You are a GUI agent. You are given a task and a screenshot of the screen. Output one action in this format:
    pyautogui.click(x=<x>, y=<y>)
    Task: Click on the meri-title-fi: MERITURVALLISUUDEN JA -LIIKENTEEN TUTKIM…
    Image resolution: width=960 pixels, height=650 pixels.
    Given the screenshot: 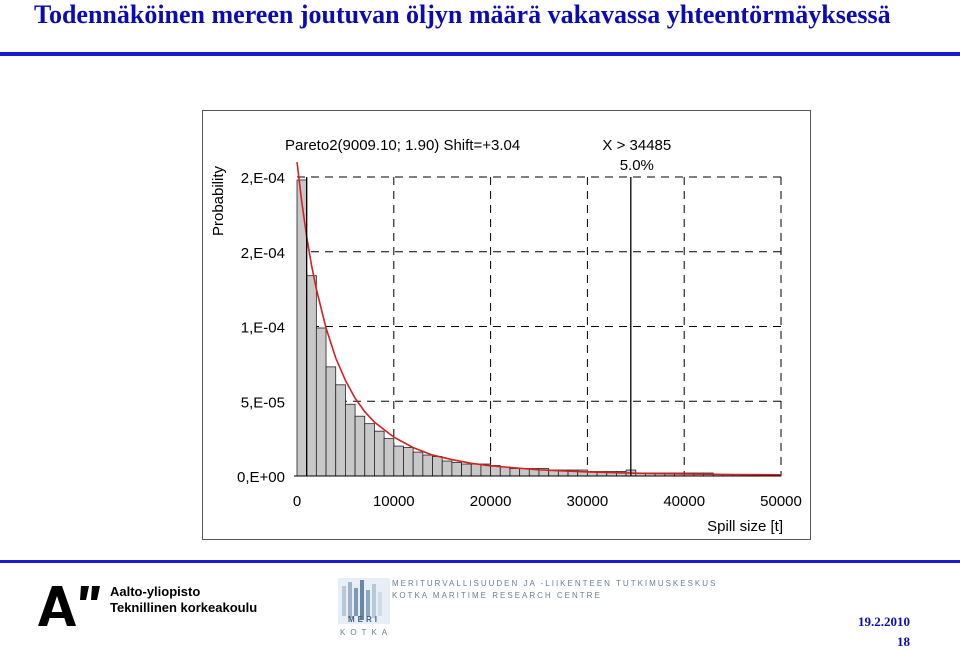 What is the action you would take?
    pyautogui.click(x=555, y=583)
    